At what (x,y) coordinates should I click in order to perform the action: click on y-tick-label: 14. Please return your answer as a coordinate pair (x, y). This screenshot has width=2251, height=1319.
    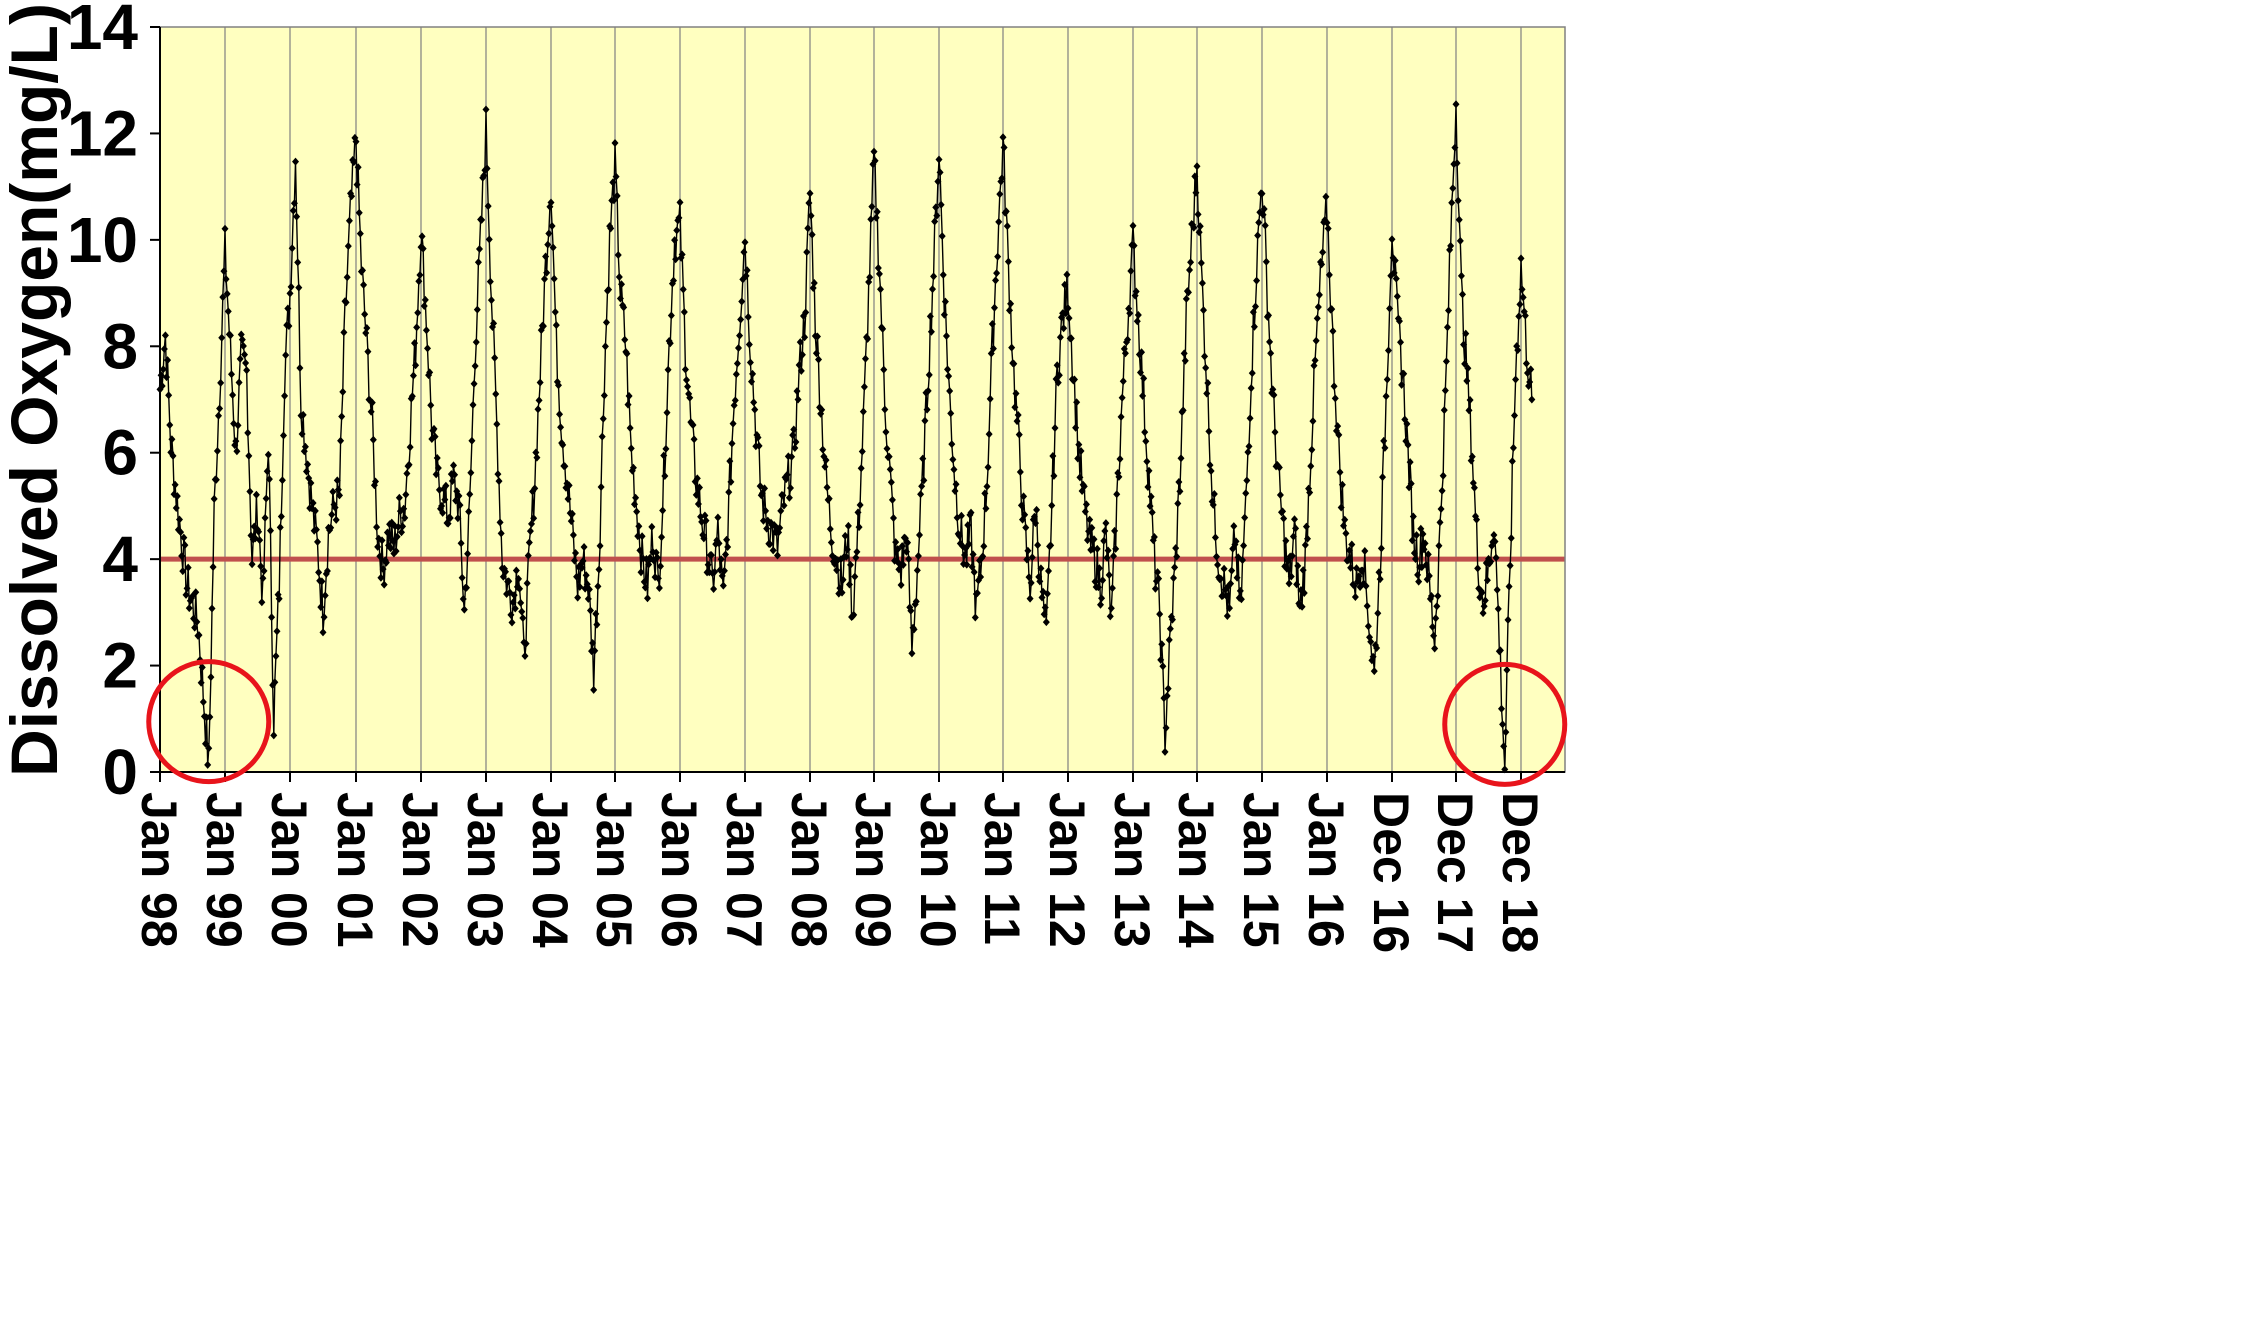
    Looking at the image, I should click on (103, 31).